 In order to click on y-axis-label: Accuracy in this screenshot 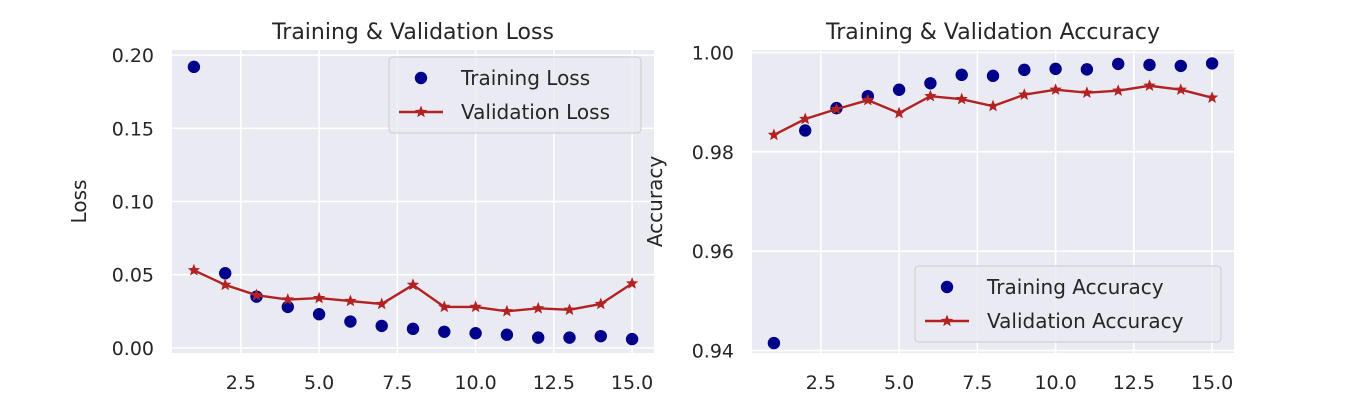, I will do `click(655, 201)`.